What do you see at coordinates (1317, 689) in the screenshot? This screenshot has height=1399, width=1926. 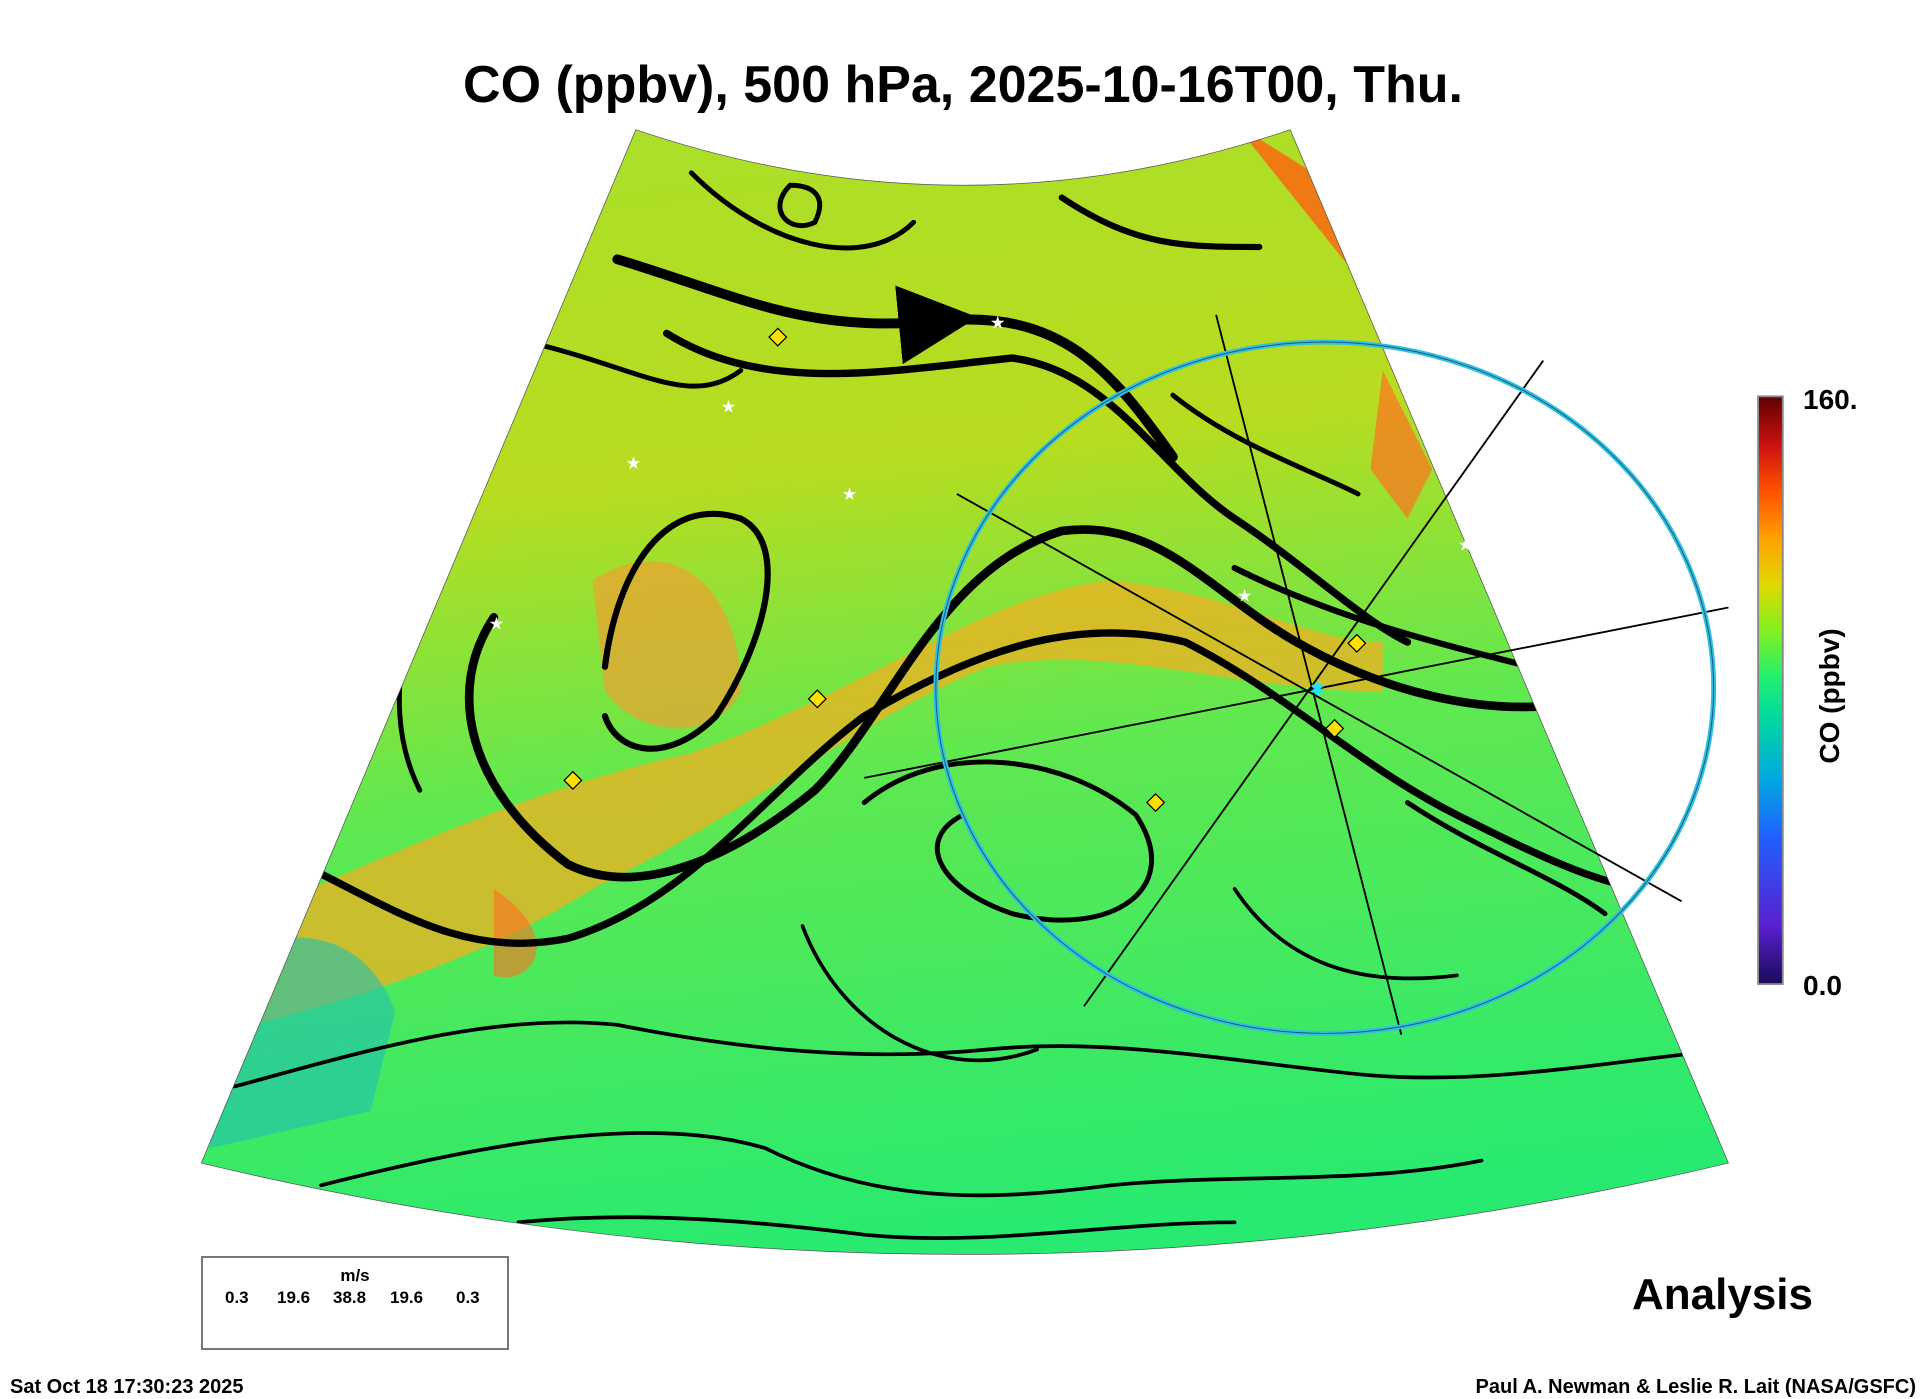 I see `center-marker-icon: ✱` at bounding box center [1317, 689].